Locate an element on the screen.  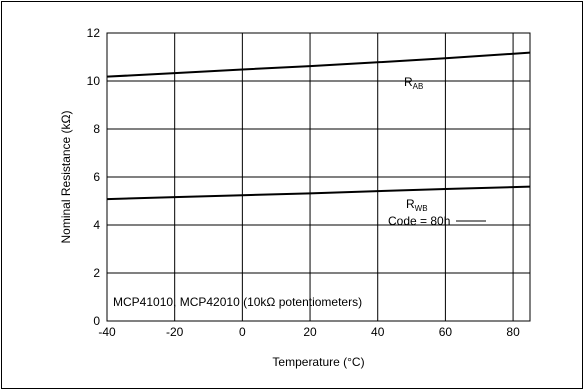
x-tick-label: 80 is located at coordinates (513, 332).